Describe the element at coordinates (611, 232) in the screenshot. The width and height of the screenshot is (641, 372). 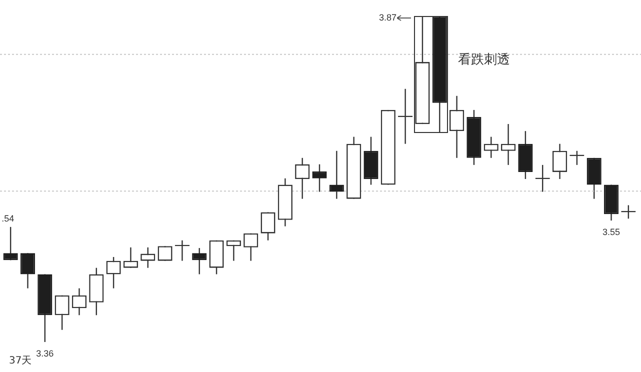
I see `annotation: 3.55` at that location.